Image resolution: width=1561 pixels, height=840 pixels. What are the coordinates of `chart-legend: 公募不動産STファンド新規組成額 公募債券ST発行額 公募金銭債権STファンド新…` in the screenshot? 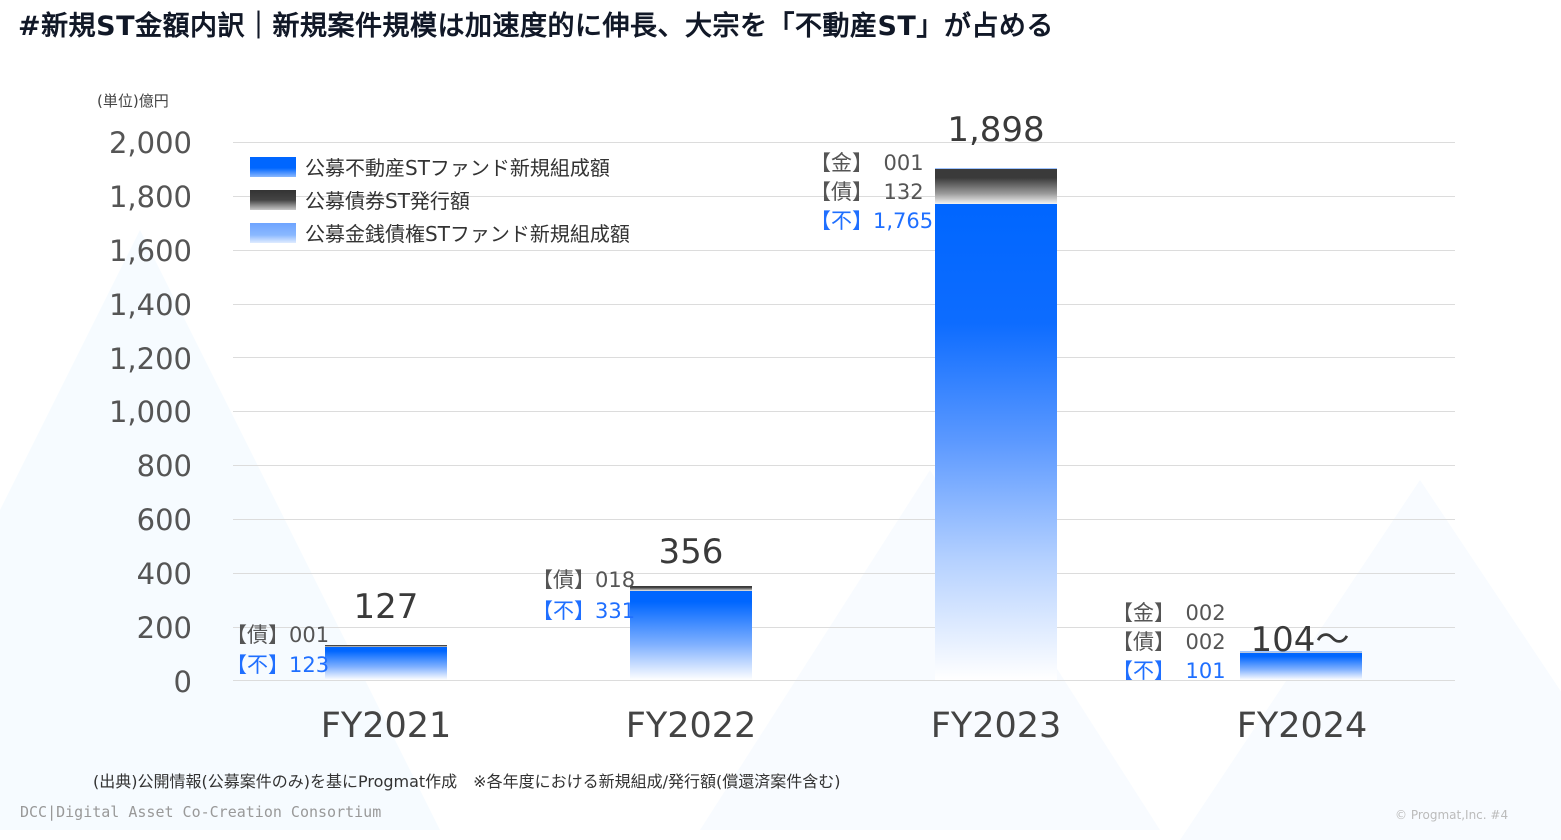 It's located at (440, 199).